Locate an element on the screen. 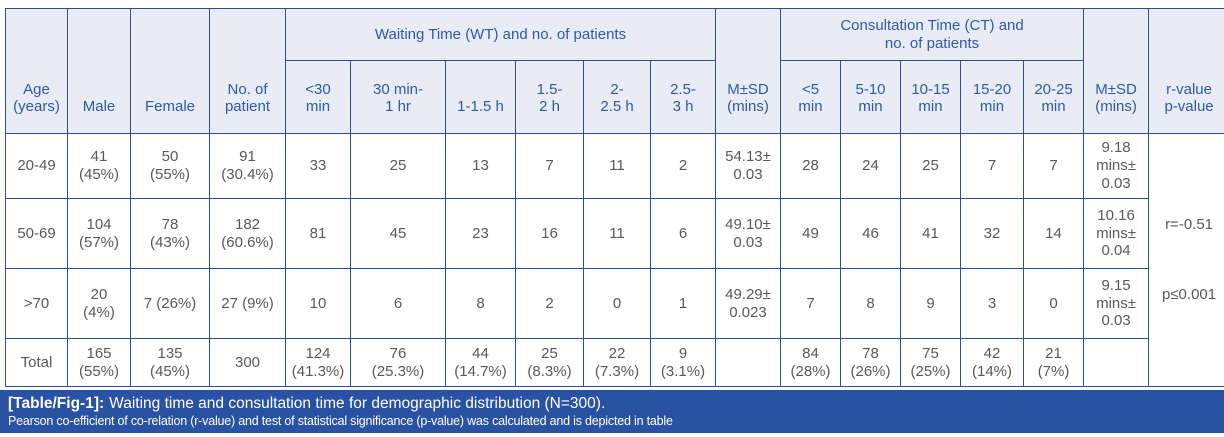 The image size is (1224, 437). cell-ct: 32 is located at coordinates (992, 233).